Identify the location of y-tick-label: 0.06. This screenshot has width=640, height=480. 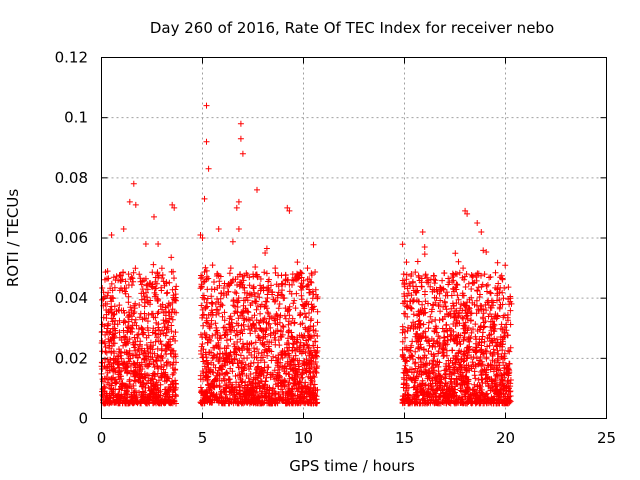
(71, 238).